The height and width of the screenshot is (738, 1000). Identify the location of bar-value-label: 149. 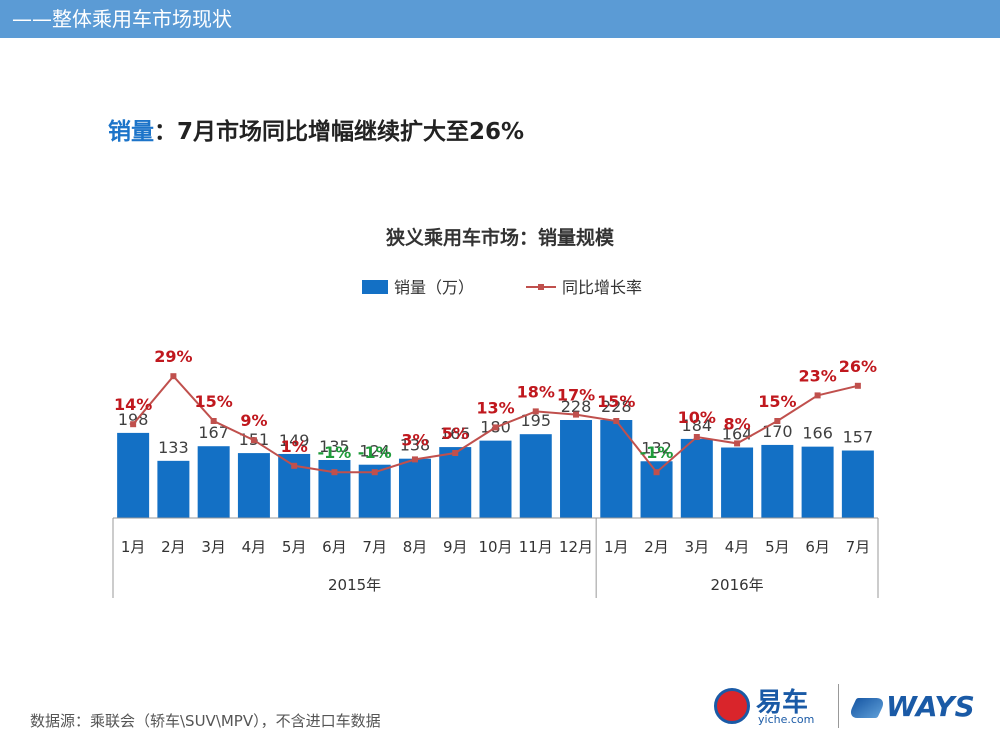
(294, 440).